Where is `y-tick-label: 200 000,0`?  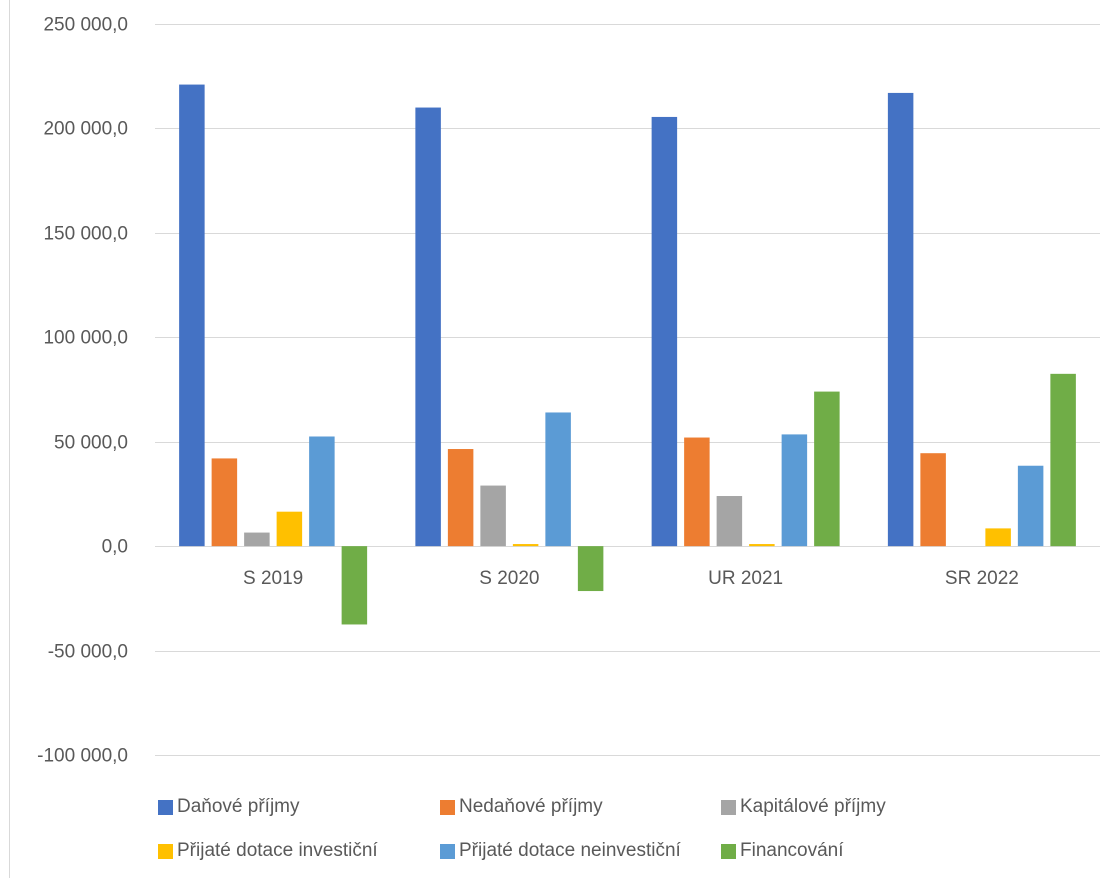
y-tick-label: 200 000,0 is located at coordinates (85, 129).